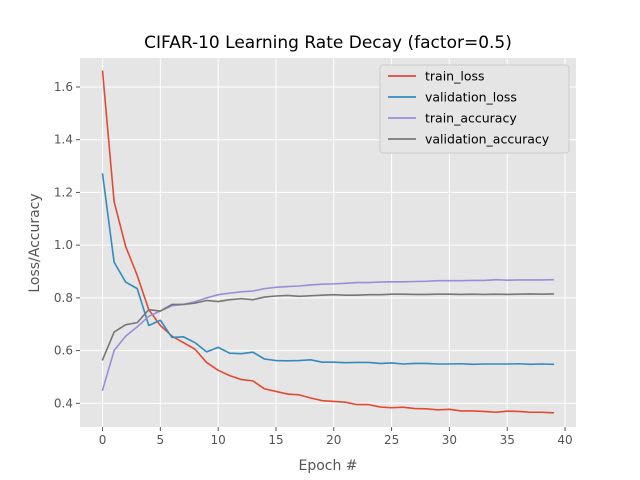 This screenshot has height=480, width=640. What do you see at coordinates (564, 440) in the screenshot?
I see `x-tick-label: 40` at bounding box center [564, 440].